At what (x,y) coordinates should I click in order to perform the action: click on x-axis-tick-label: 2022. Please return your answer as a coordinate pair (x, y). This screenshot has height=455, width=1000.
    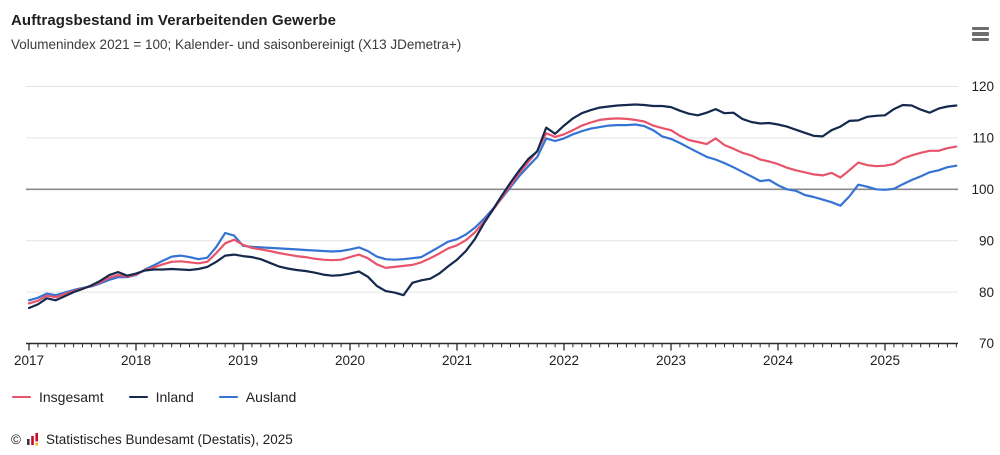
    Looking at the image, I should click on (564, 360).